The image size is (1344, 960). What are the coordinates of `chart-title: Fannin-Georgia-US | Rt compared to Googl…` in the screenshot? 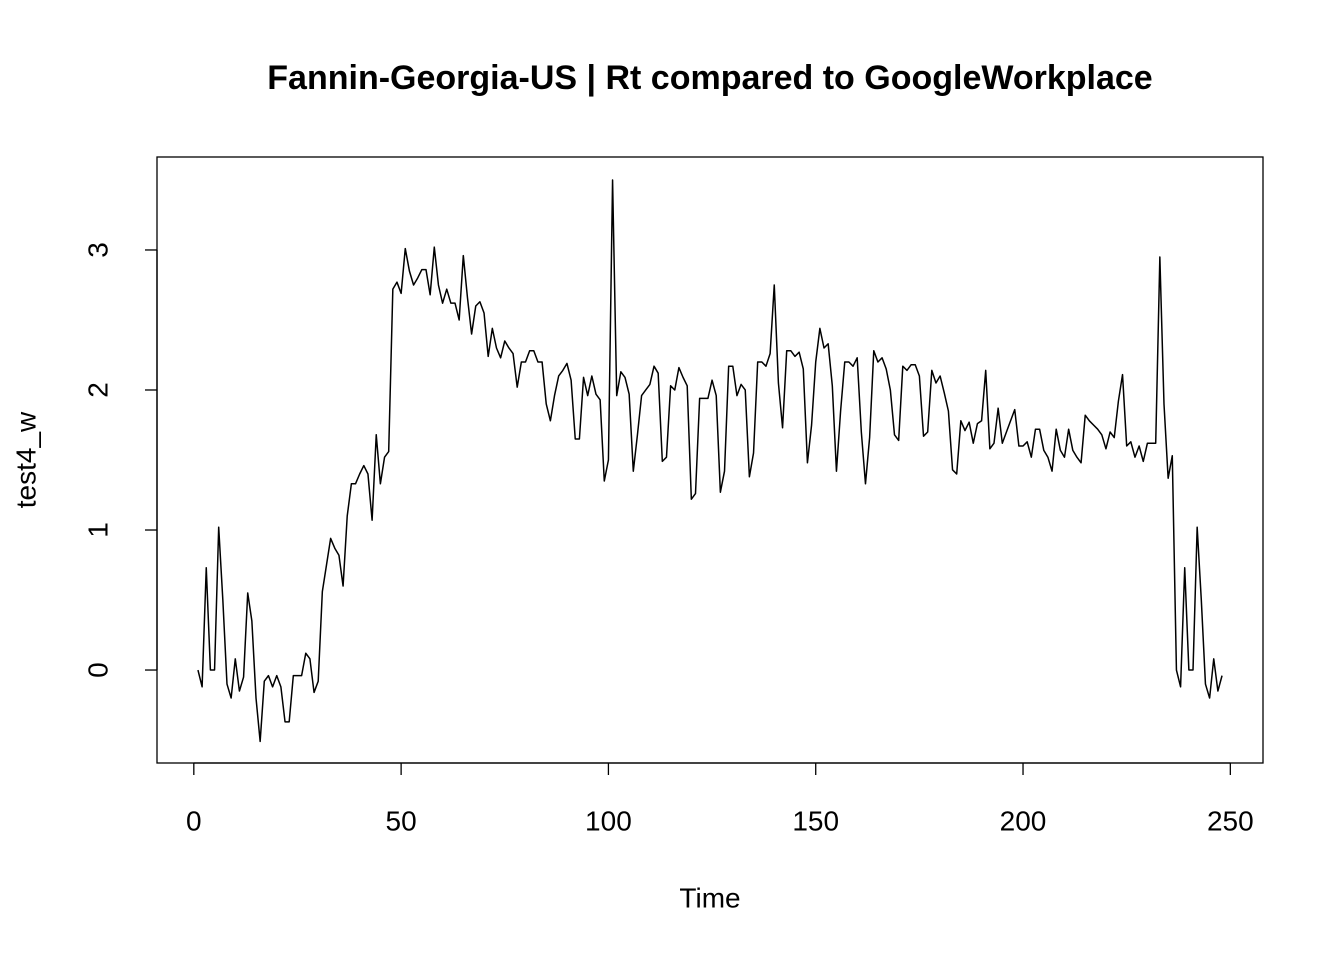 It's located at (709, 78).